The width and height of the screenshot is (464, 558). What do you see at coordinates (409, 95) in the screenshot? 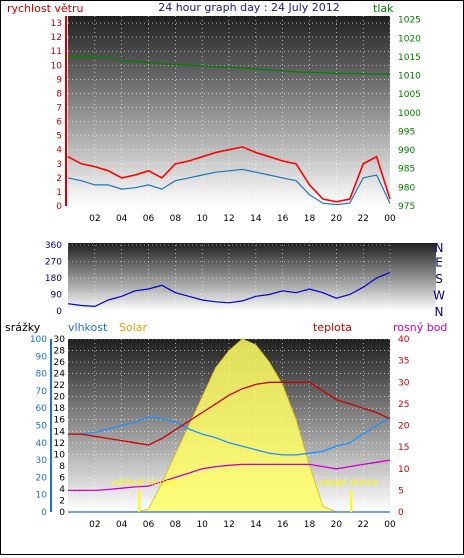
I see `y-tick-right: 1005` at bounding box center [409, 95].